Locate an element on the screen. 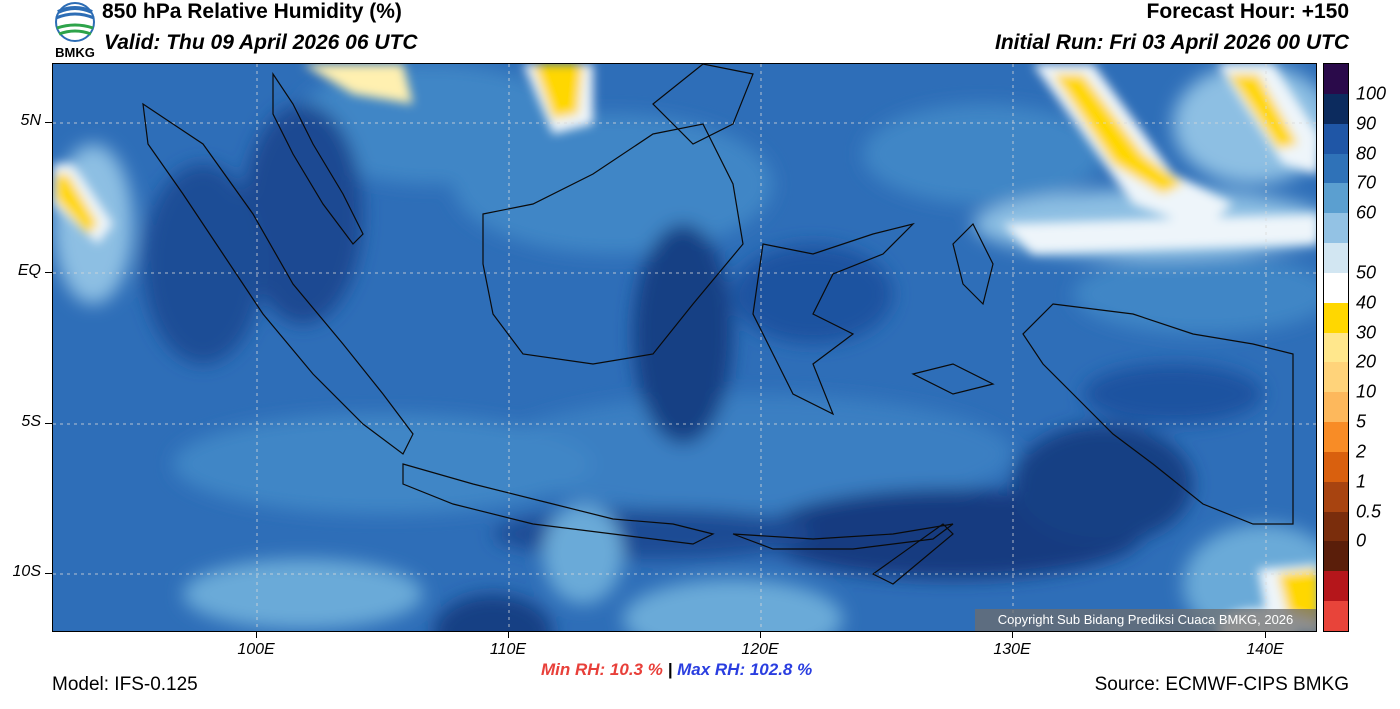 This screenshot has width=1400, height=709. forecast-hour: Forecast Hour: +150 is located at coordinates (1248, 11).